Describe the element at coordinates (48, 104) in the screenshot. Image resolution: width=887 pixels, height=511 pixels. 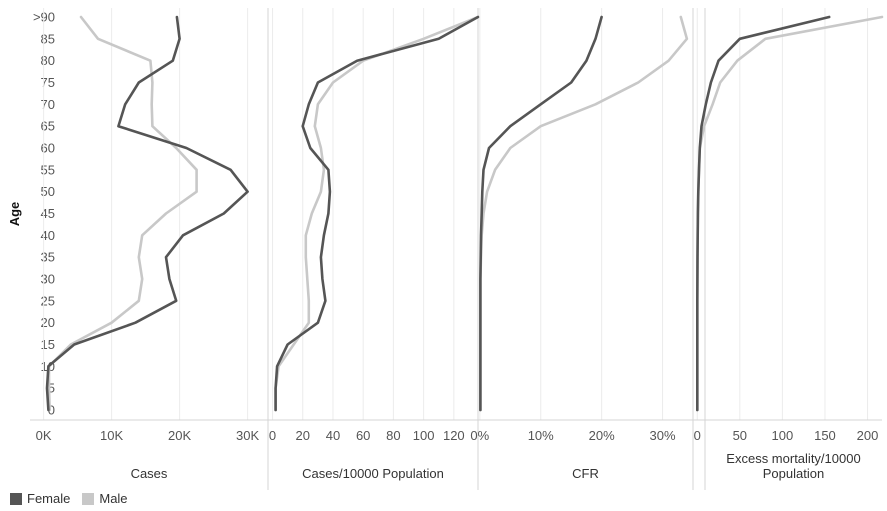
I see `y-tick-label: 70` at that location.